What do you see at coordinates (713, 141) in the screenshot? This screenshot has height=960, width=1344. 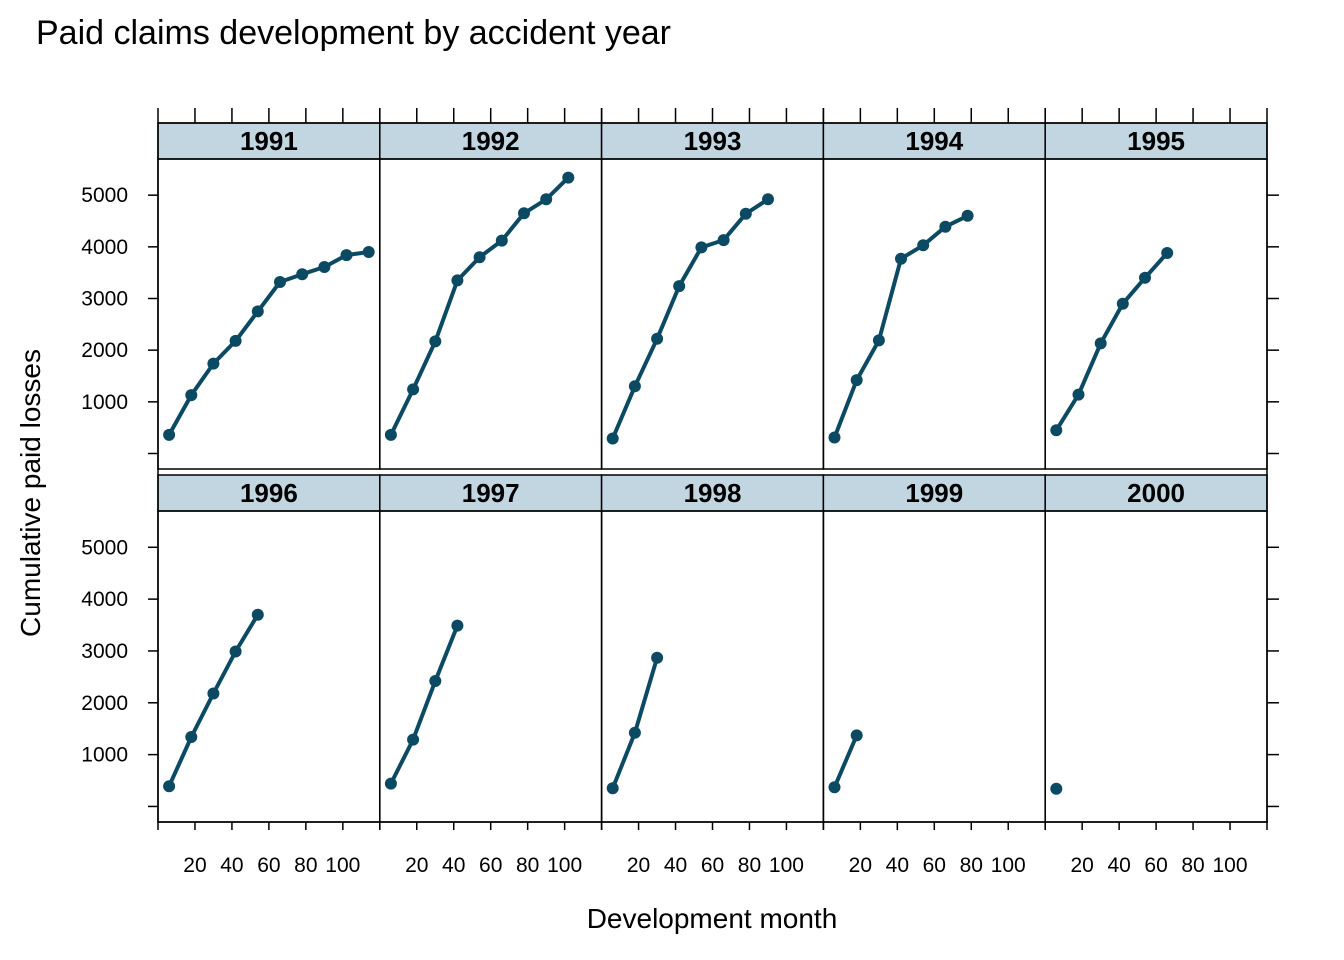 I see `panel-strip-label: 1993` at bounding box center [713, 141].